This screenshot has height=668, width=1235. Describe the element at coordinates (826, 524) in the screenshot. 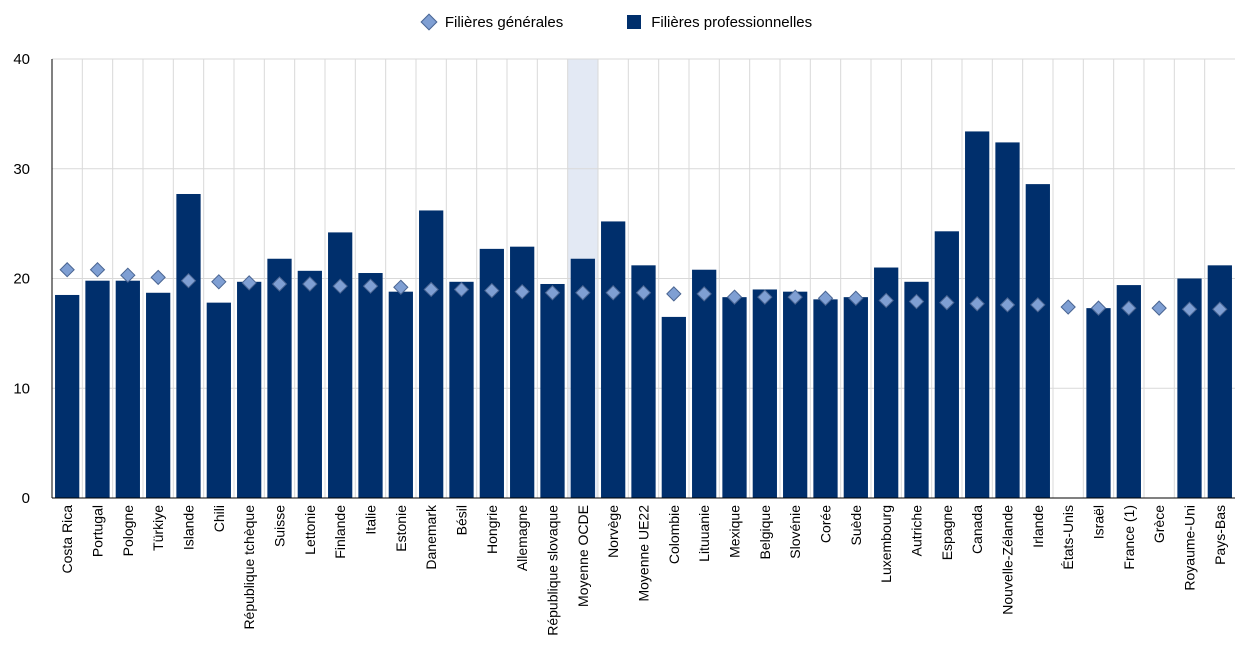

I see `x-tick-label: Corée` at that location.